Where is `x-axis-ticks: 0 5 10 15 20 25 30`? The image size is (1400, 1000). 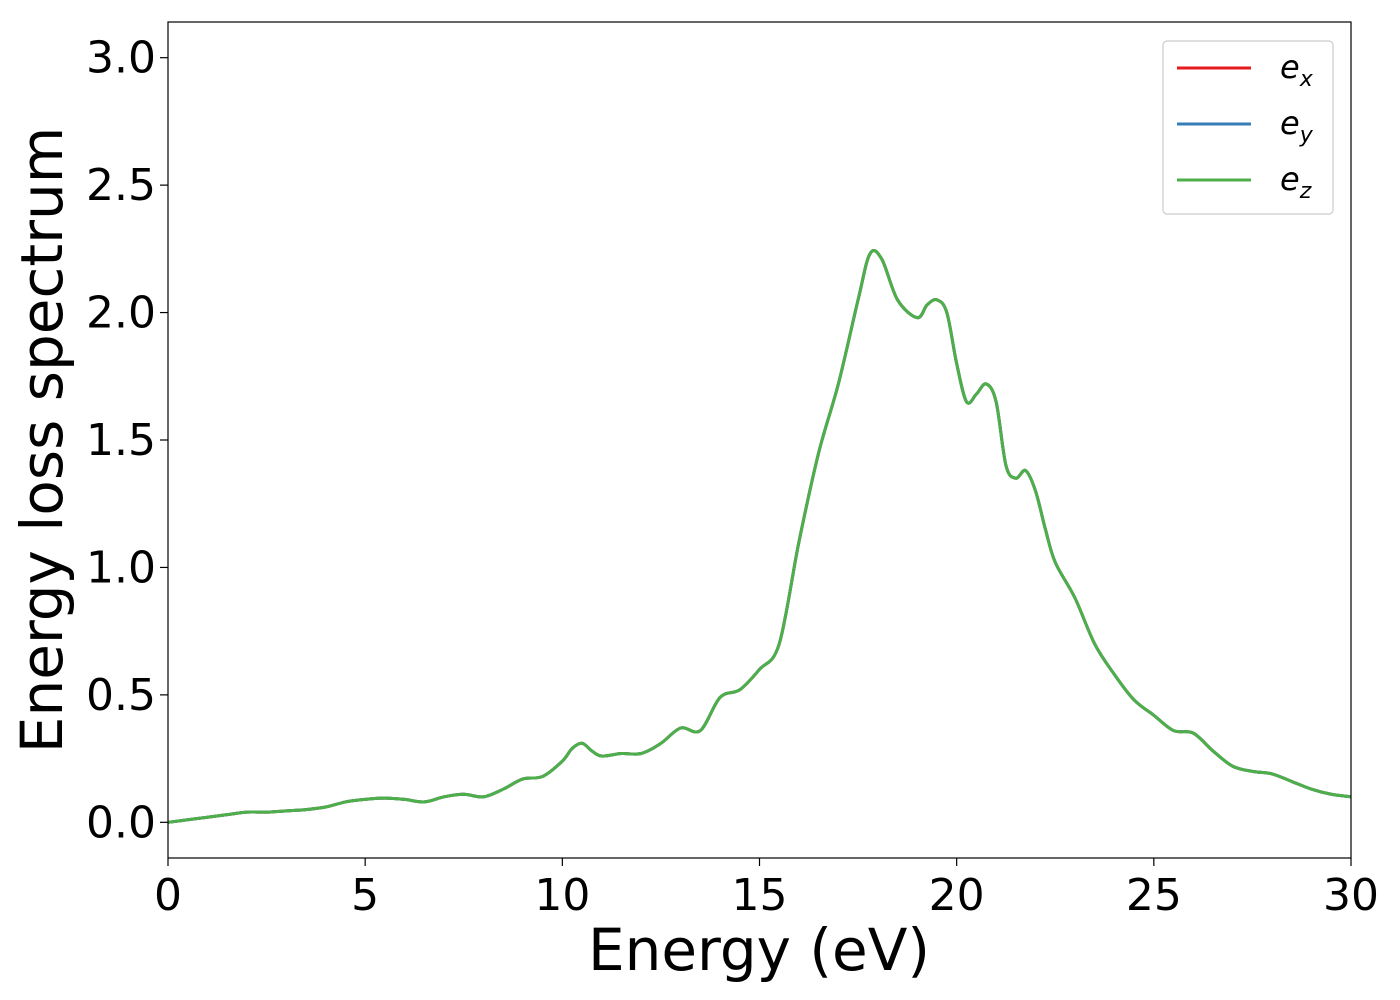
x-axis-ticks: 0 5 10 15 20 25 30 is located at coordinates (766, 889).